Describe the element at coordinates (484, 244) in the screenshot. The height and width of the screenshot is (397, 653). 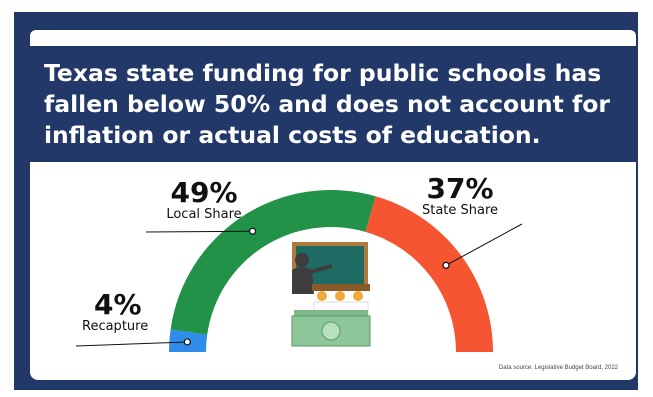
I see `leader-line-state-share` at that location.